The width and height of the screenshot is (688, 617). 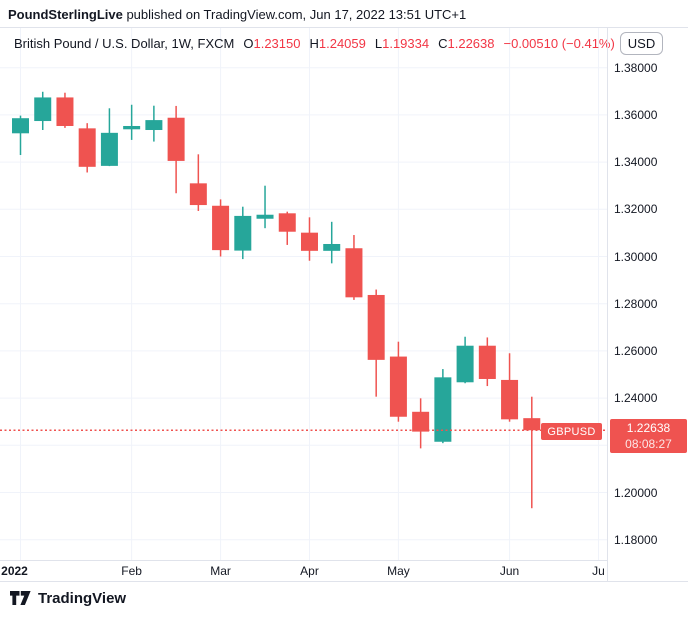 What do you see at coordinates (636, 539) in the screenshot?
I see `price-axis-label: 1.18000` at bounding box center [636, 539].